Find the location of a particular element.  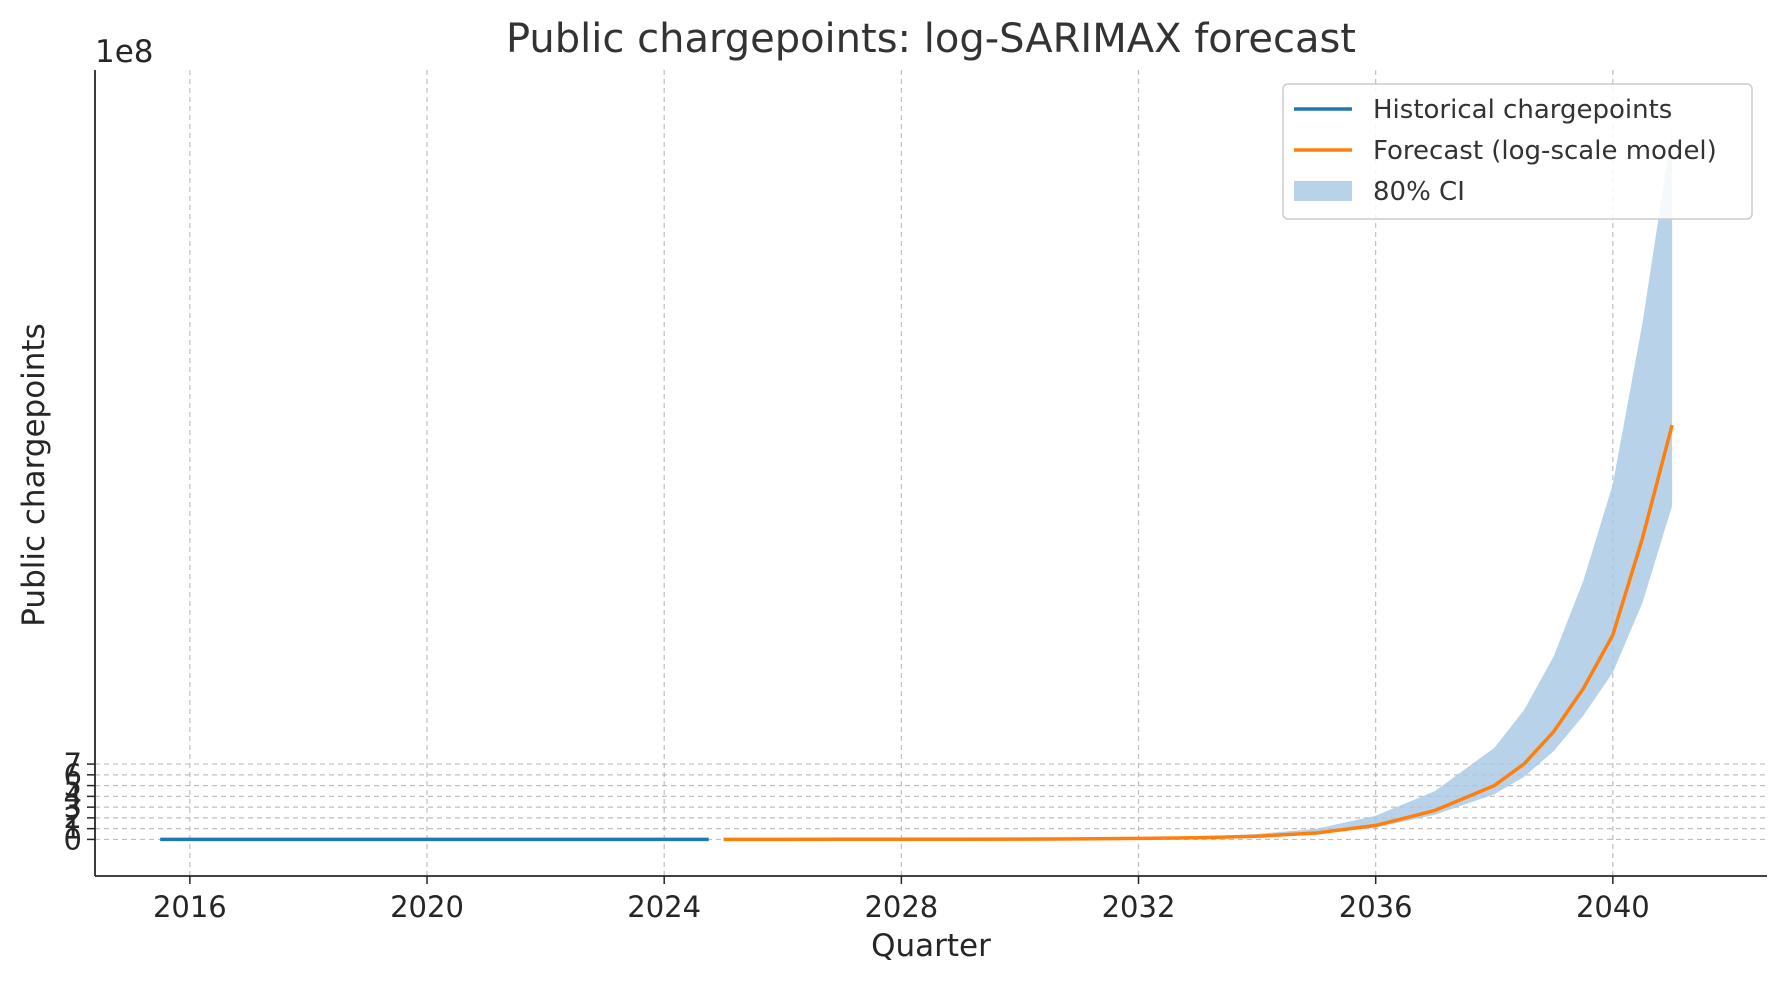

y-tick-label: 4 is located at coordinates (73, 796).